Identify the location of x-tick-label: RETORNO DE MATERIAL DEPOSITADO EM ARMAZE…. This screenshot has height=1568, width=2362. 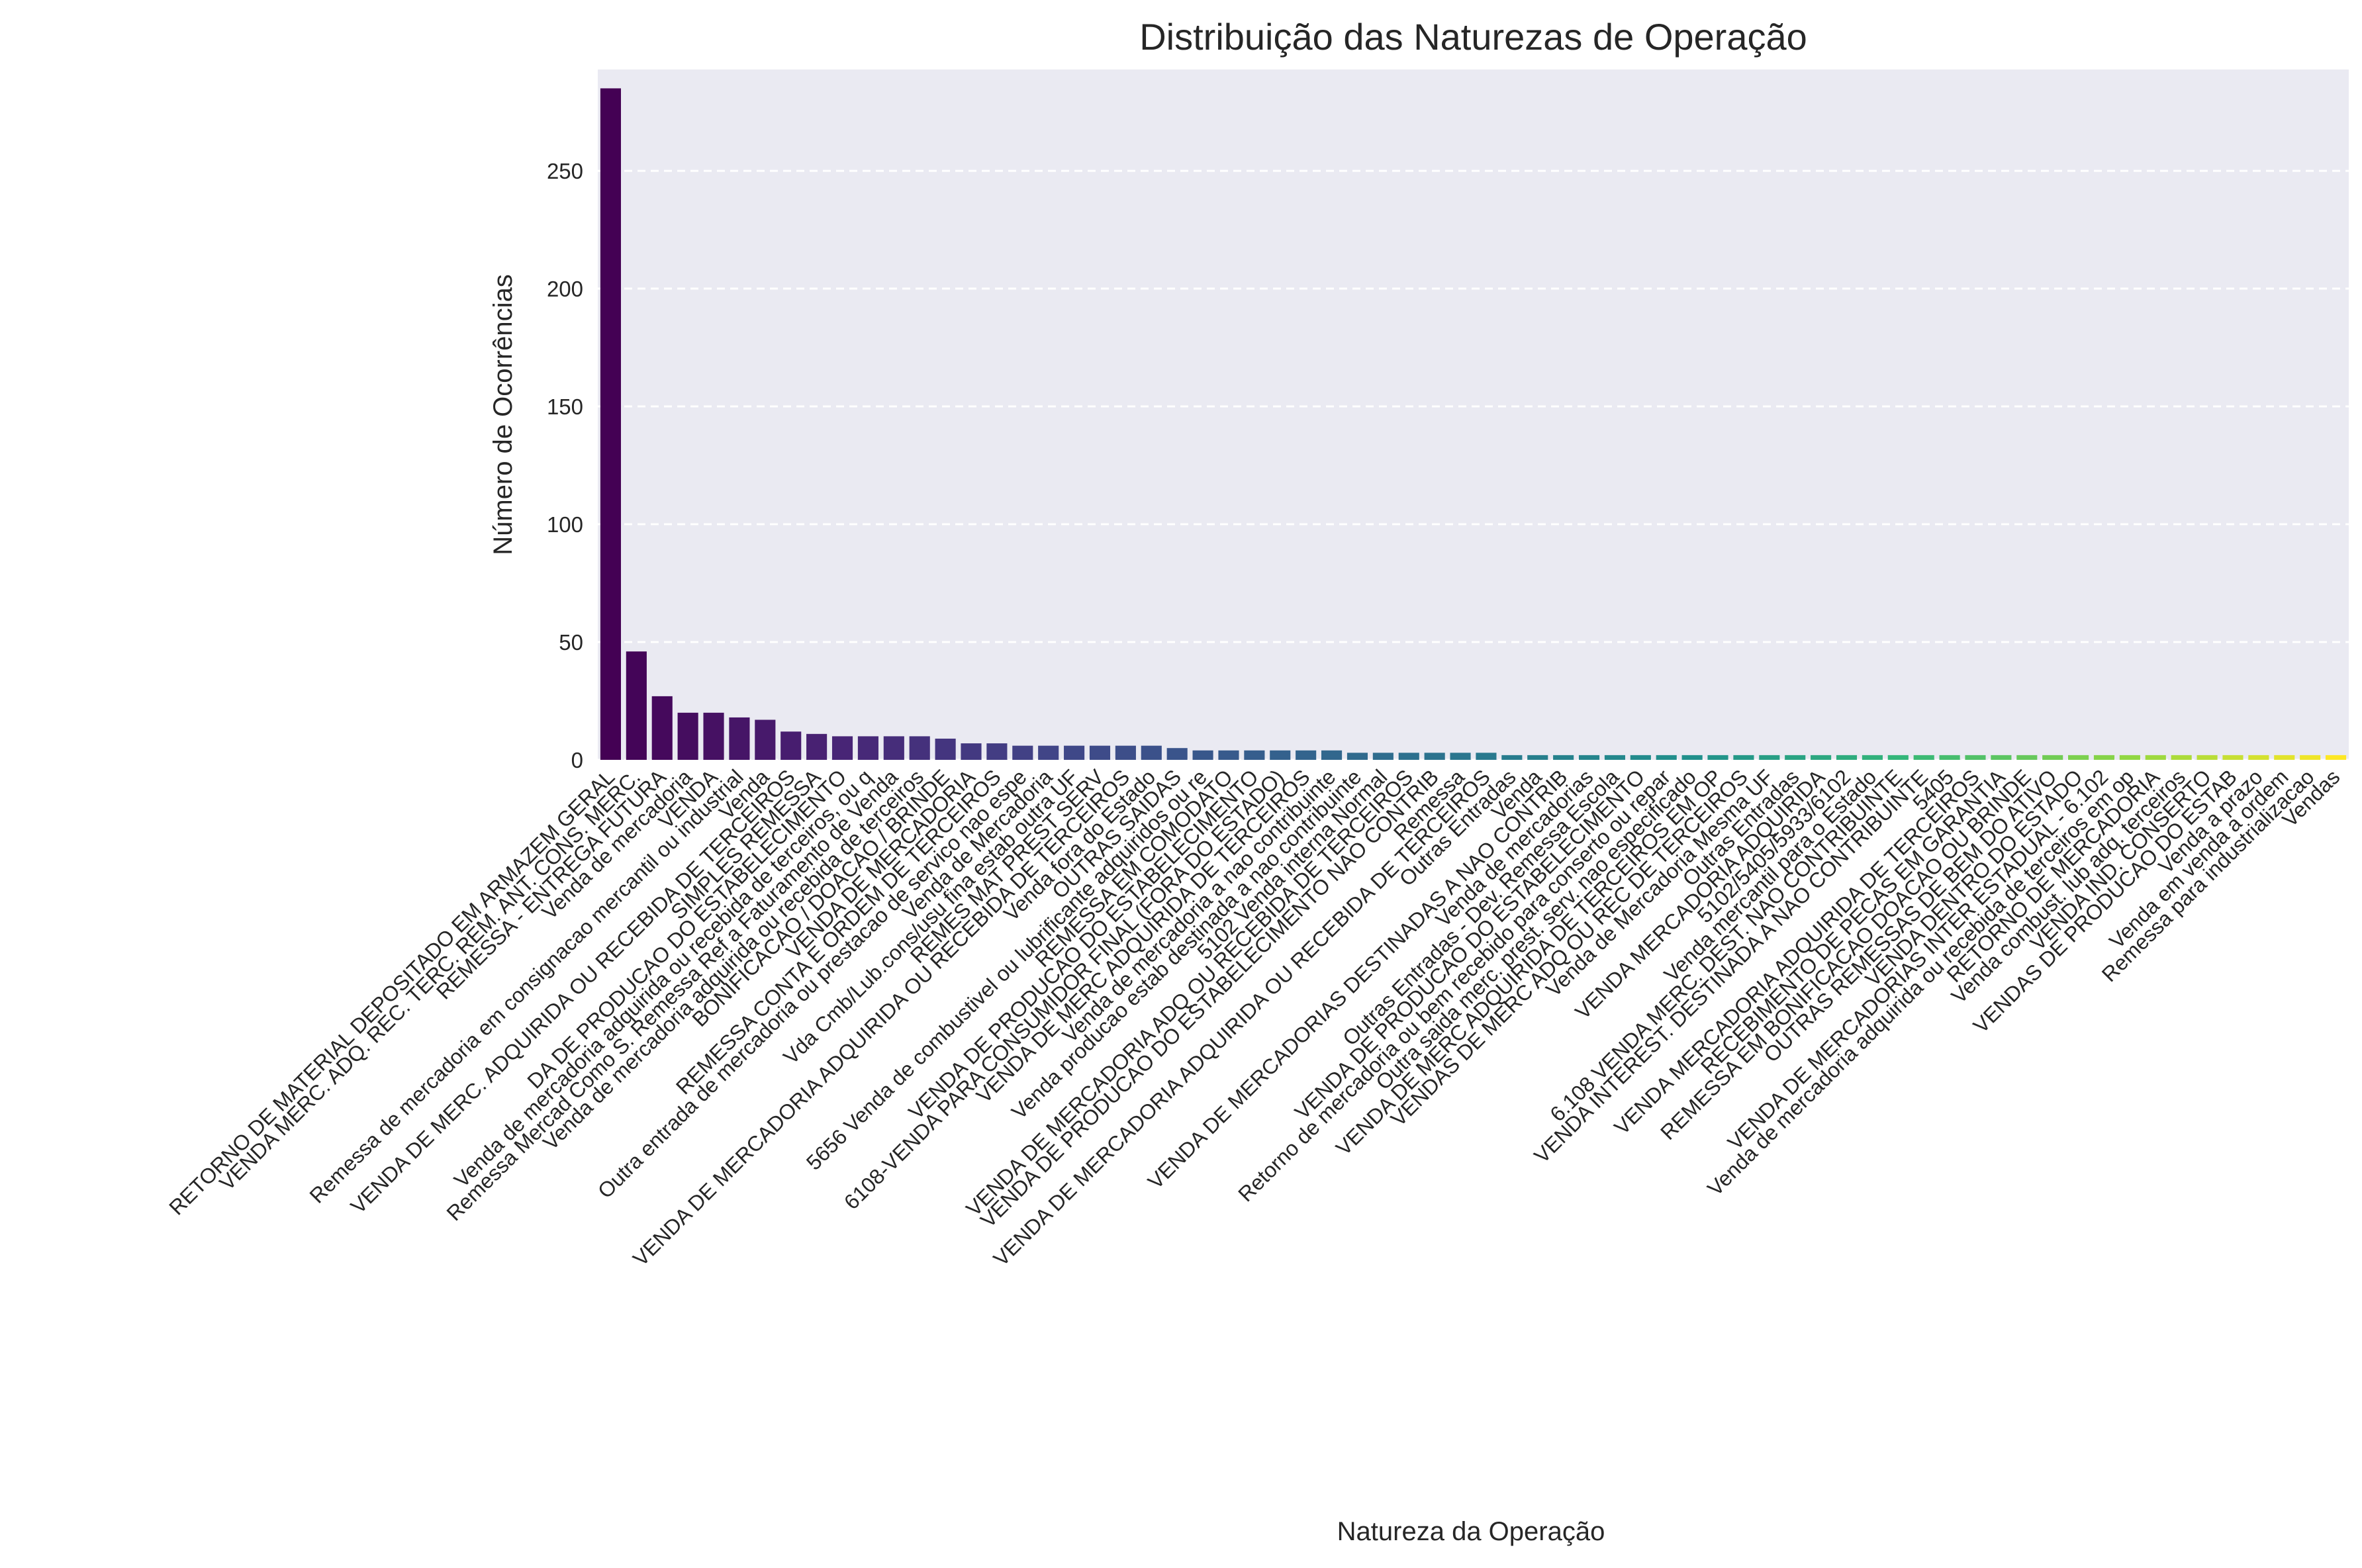
(392, 991).